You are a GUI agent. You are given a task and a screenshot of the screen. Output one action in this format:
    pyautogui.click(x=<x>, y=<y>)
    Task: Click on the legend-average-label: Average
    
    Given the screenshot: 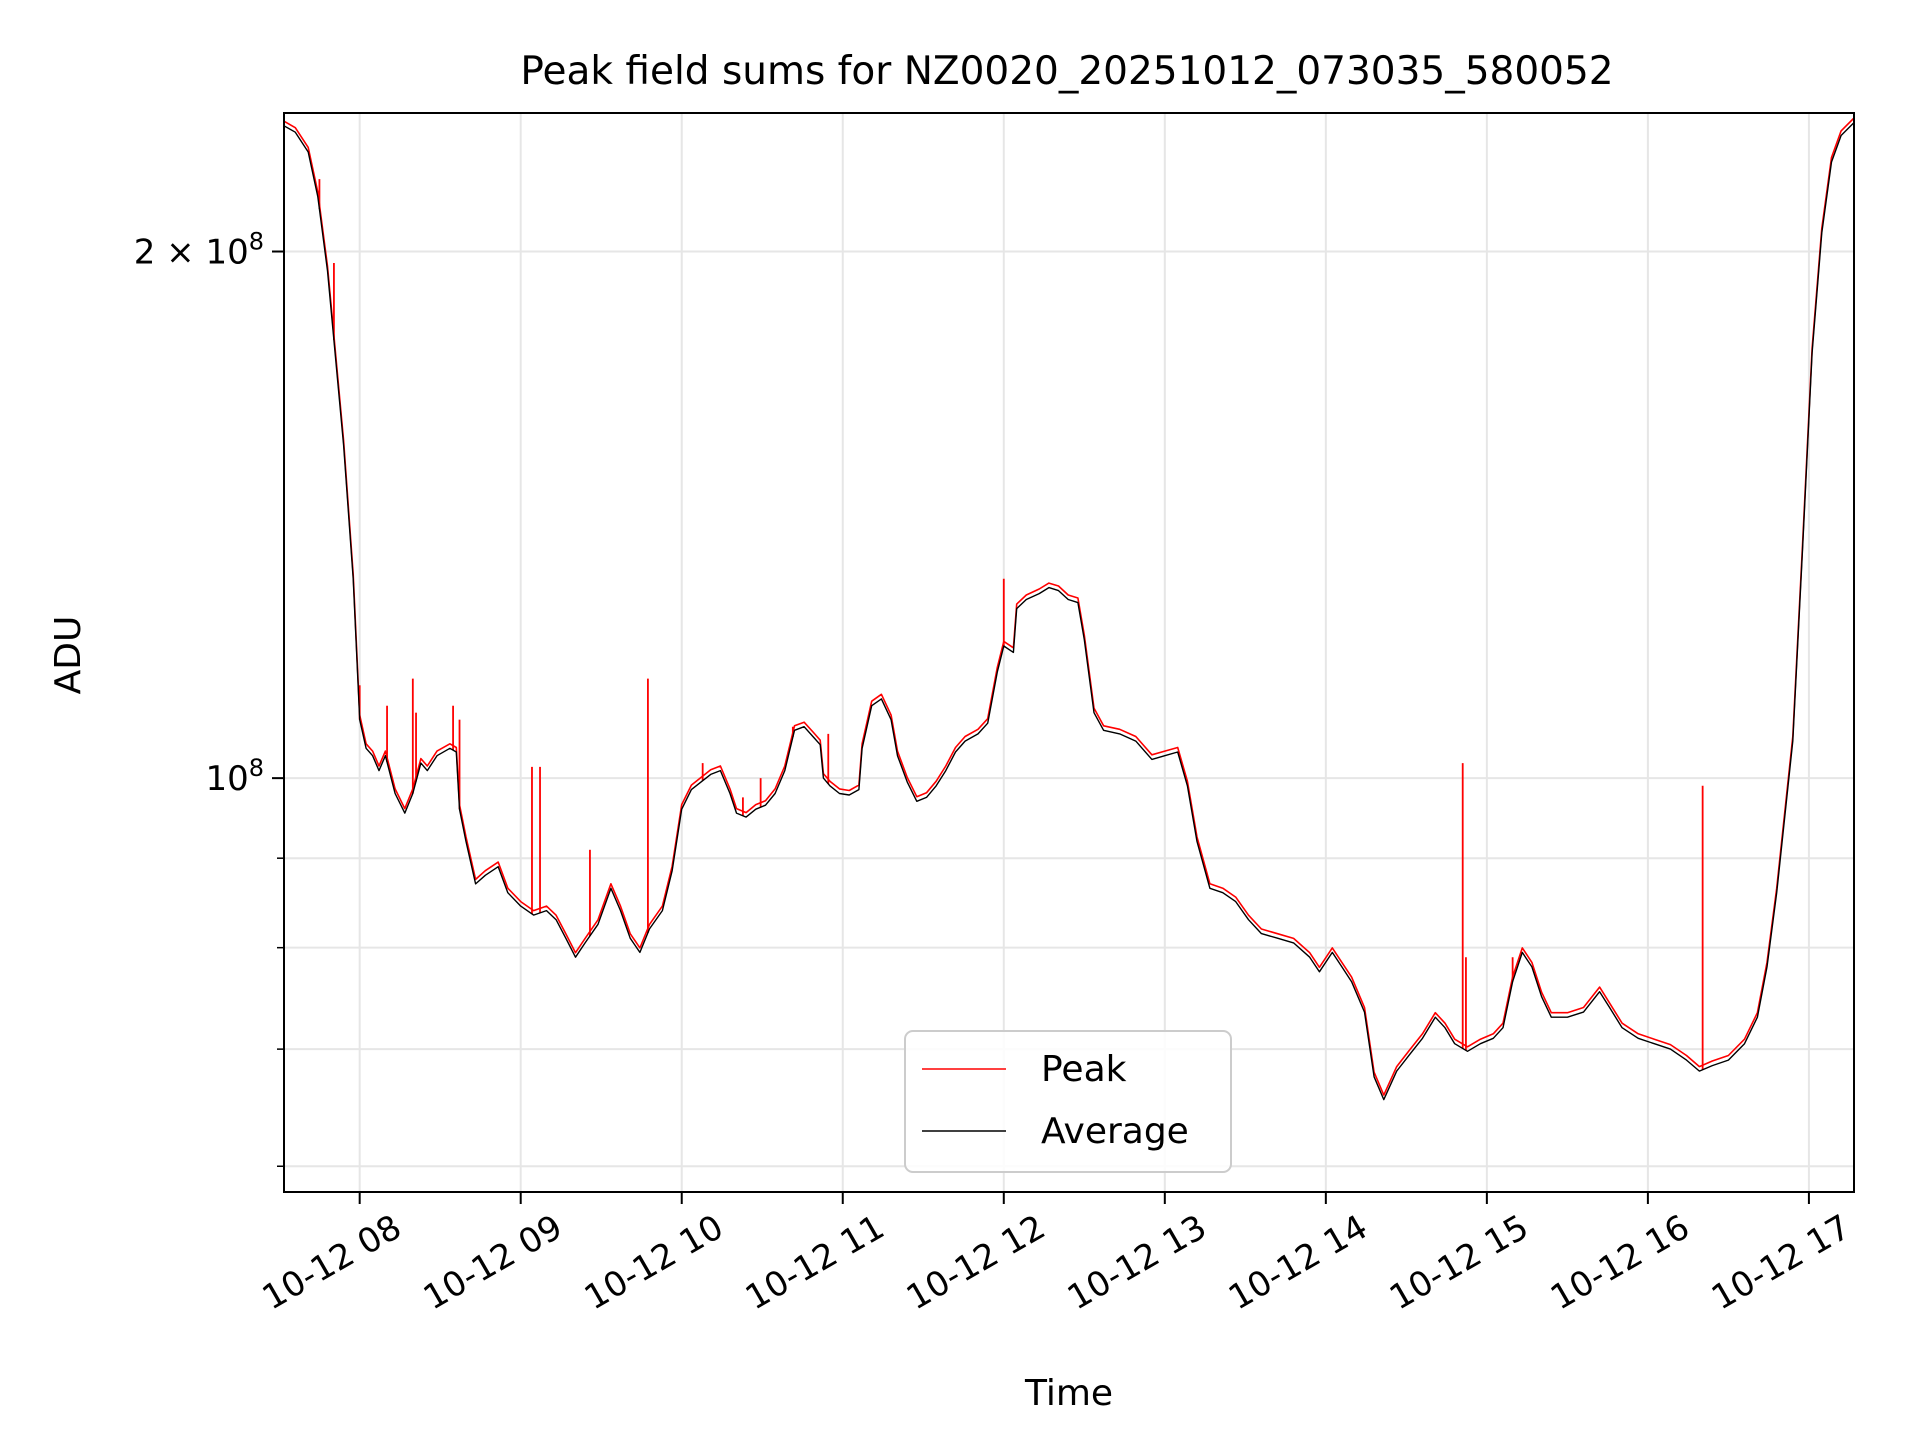 What is the action you would take?
    pyautogui.click(x=1115, y=1131)
    